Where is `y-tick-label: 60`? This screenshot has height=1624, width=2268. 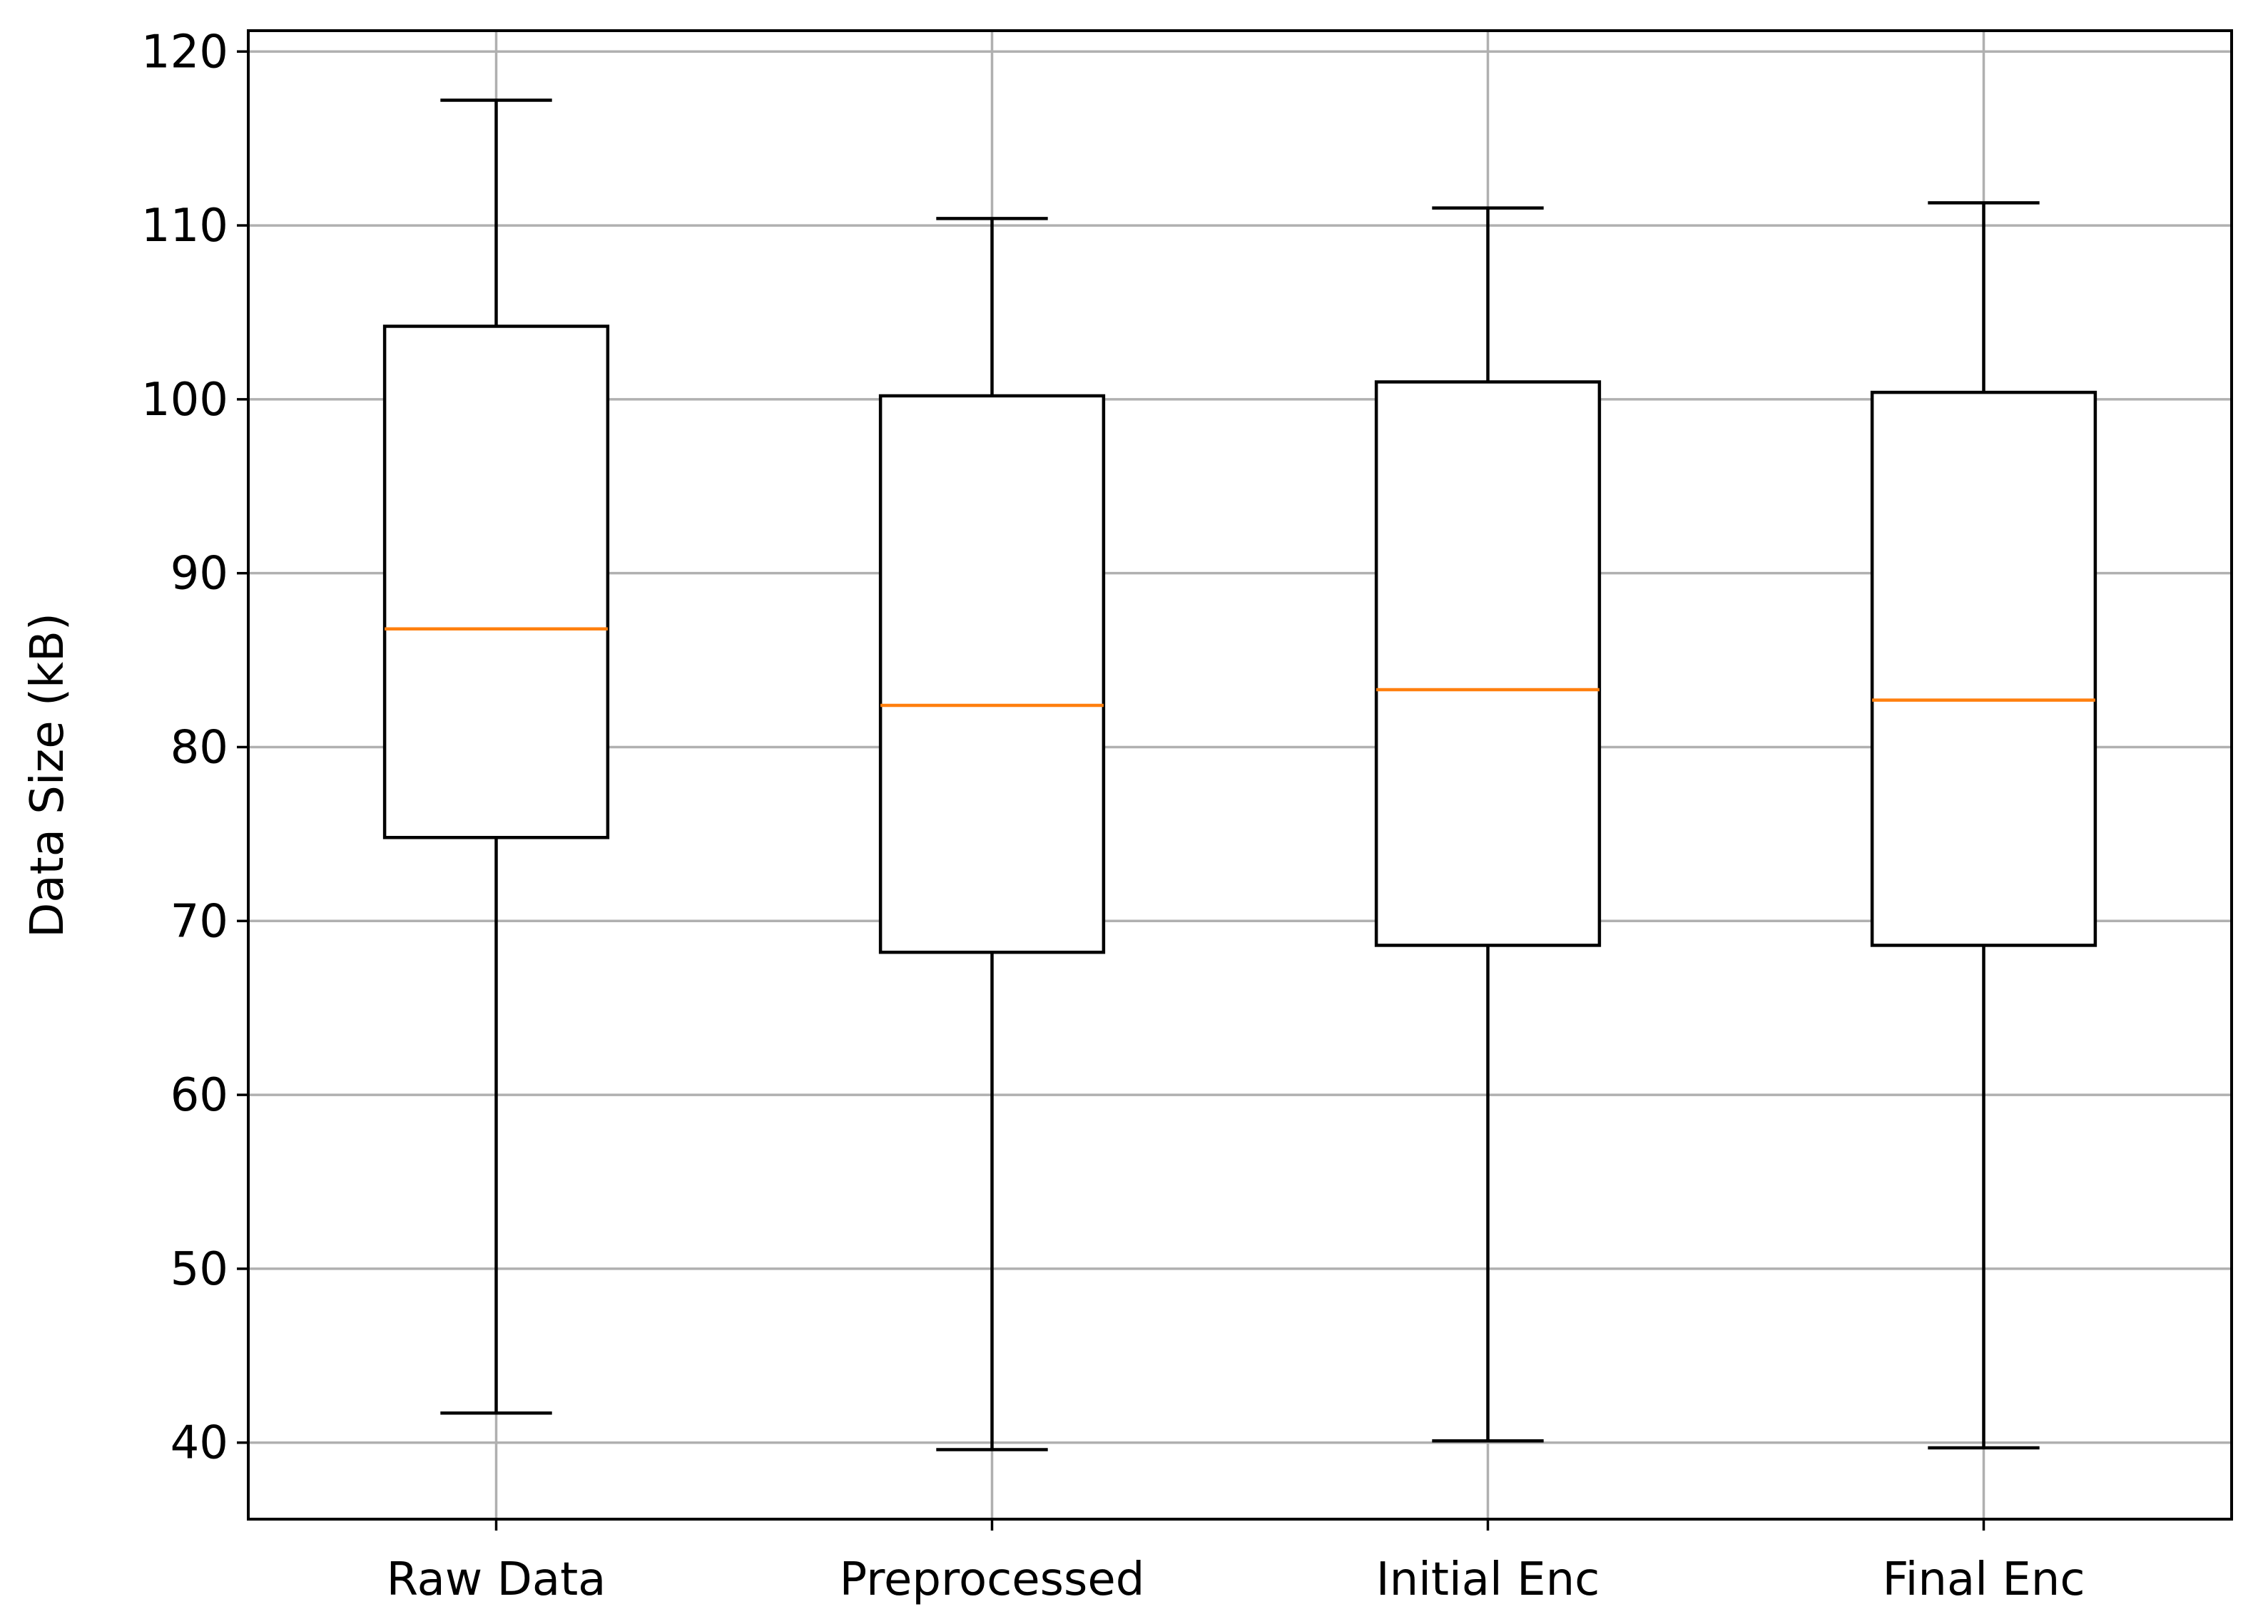 y-tick-label: 60 is located at coordinates (200, 1095).